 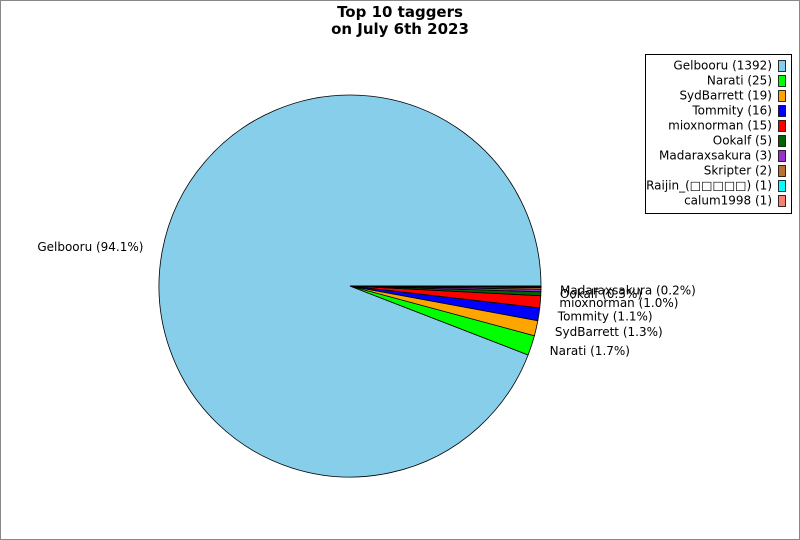 I want to click on legend-label: Skripter (2), so click(x=738, y=171).